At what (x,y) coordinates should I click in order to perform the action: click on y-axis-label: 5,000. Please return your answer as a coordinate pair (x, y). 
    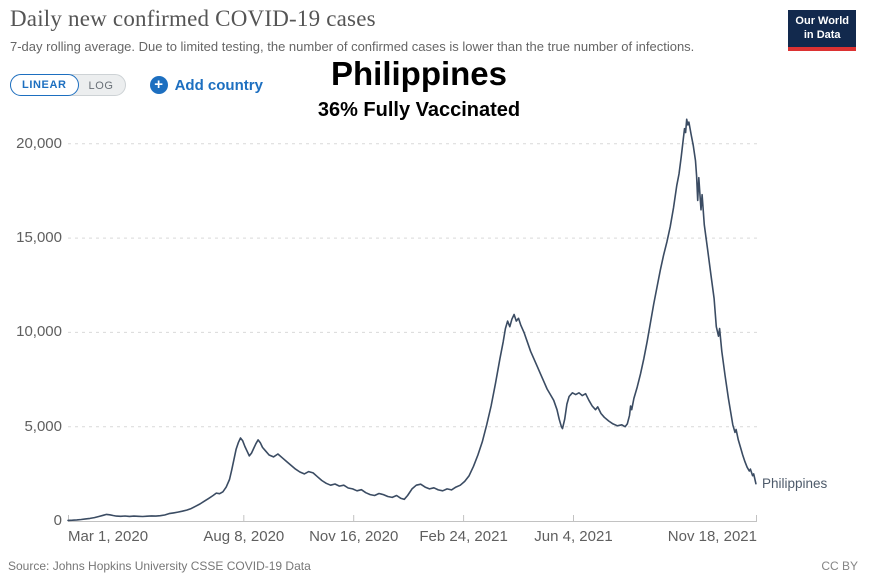
    Looking at the image, I should click on (43, 426).